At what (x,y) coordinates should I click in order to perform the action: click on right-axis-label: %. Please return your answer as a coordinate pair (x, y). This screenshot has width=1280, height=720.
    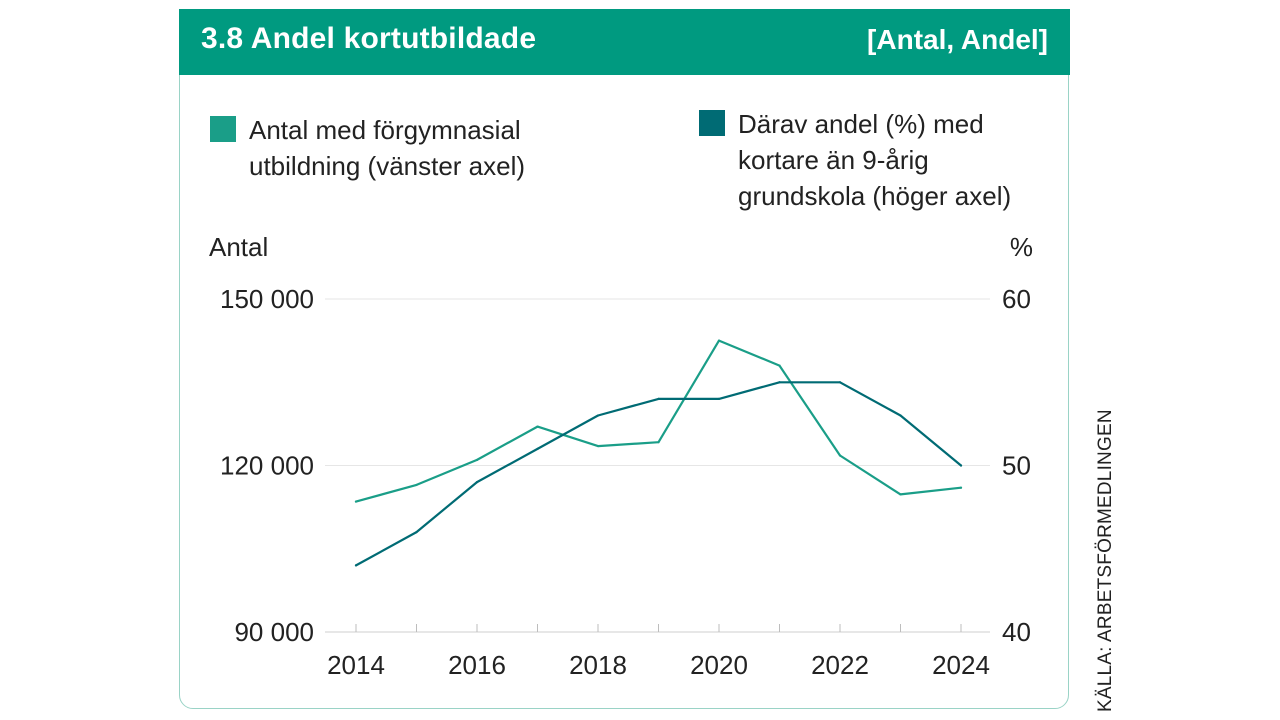
    Looking at the image, I should click on (1021, 247).